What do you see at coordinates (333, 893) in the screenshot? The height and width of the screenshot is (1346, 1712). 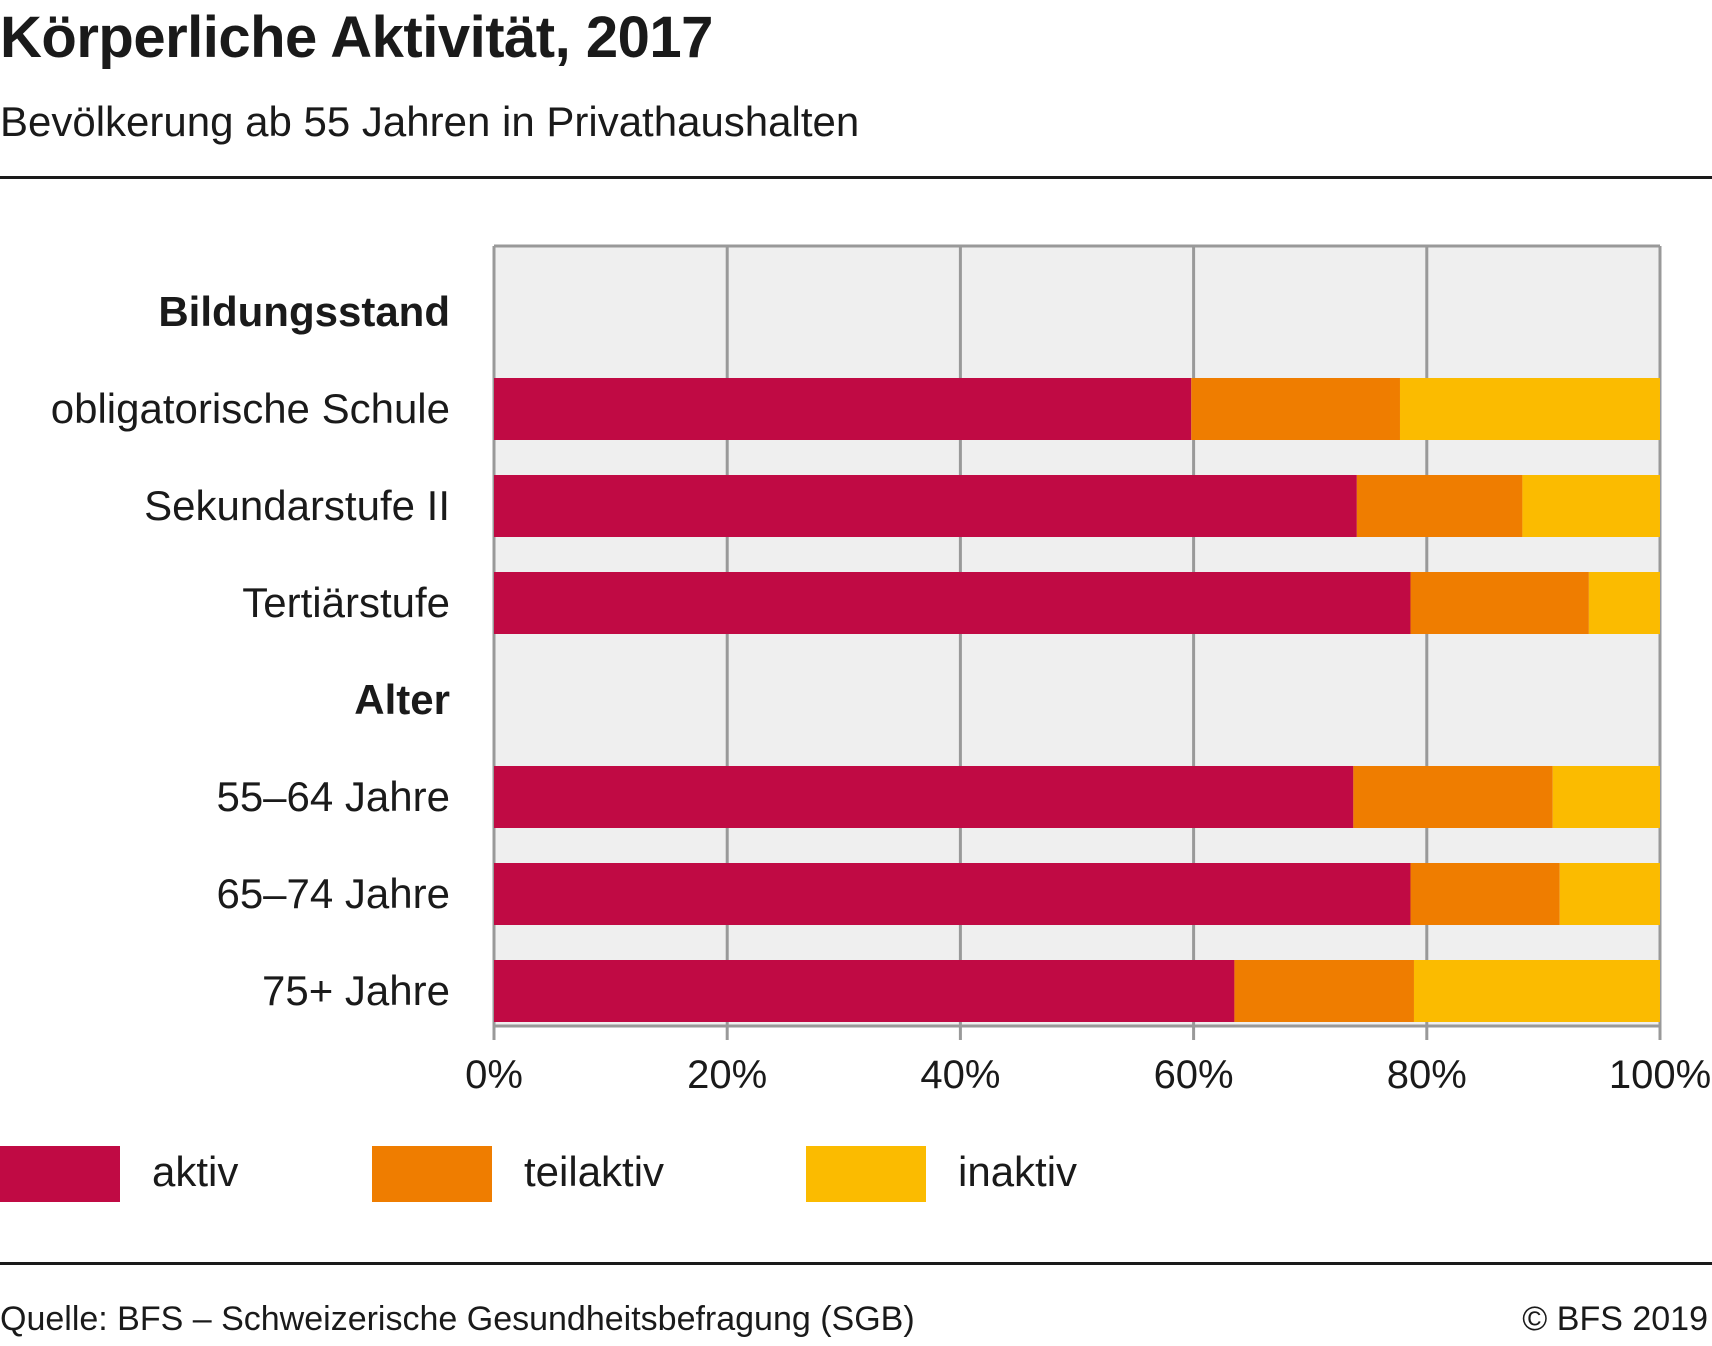 I see `category-label: 65–74 Jahre` at bounding box center [333, 893].